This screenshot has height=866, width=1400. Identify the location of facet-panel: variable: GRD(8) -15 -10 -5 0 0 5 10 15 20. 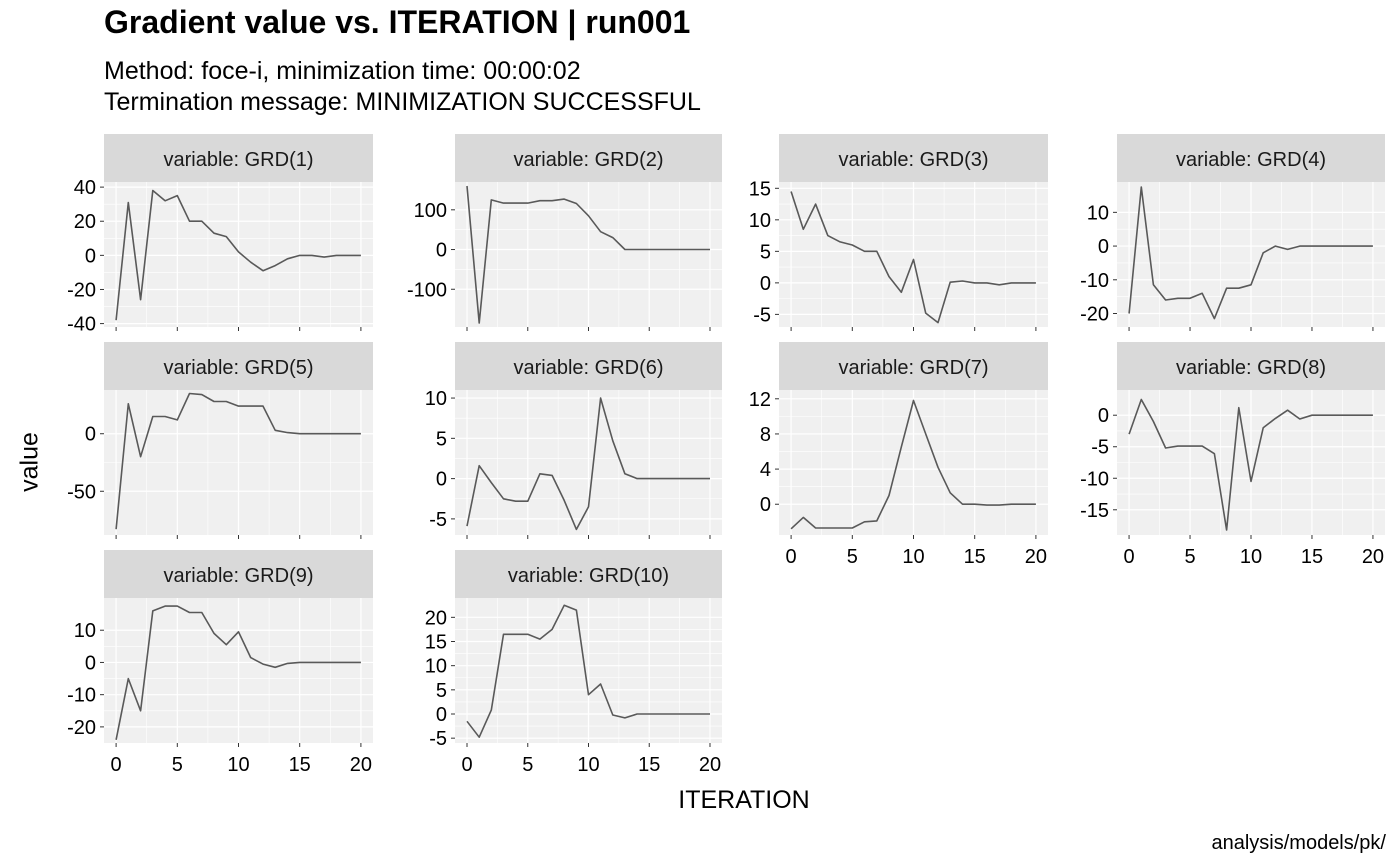
(1232, 455).